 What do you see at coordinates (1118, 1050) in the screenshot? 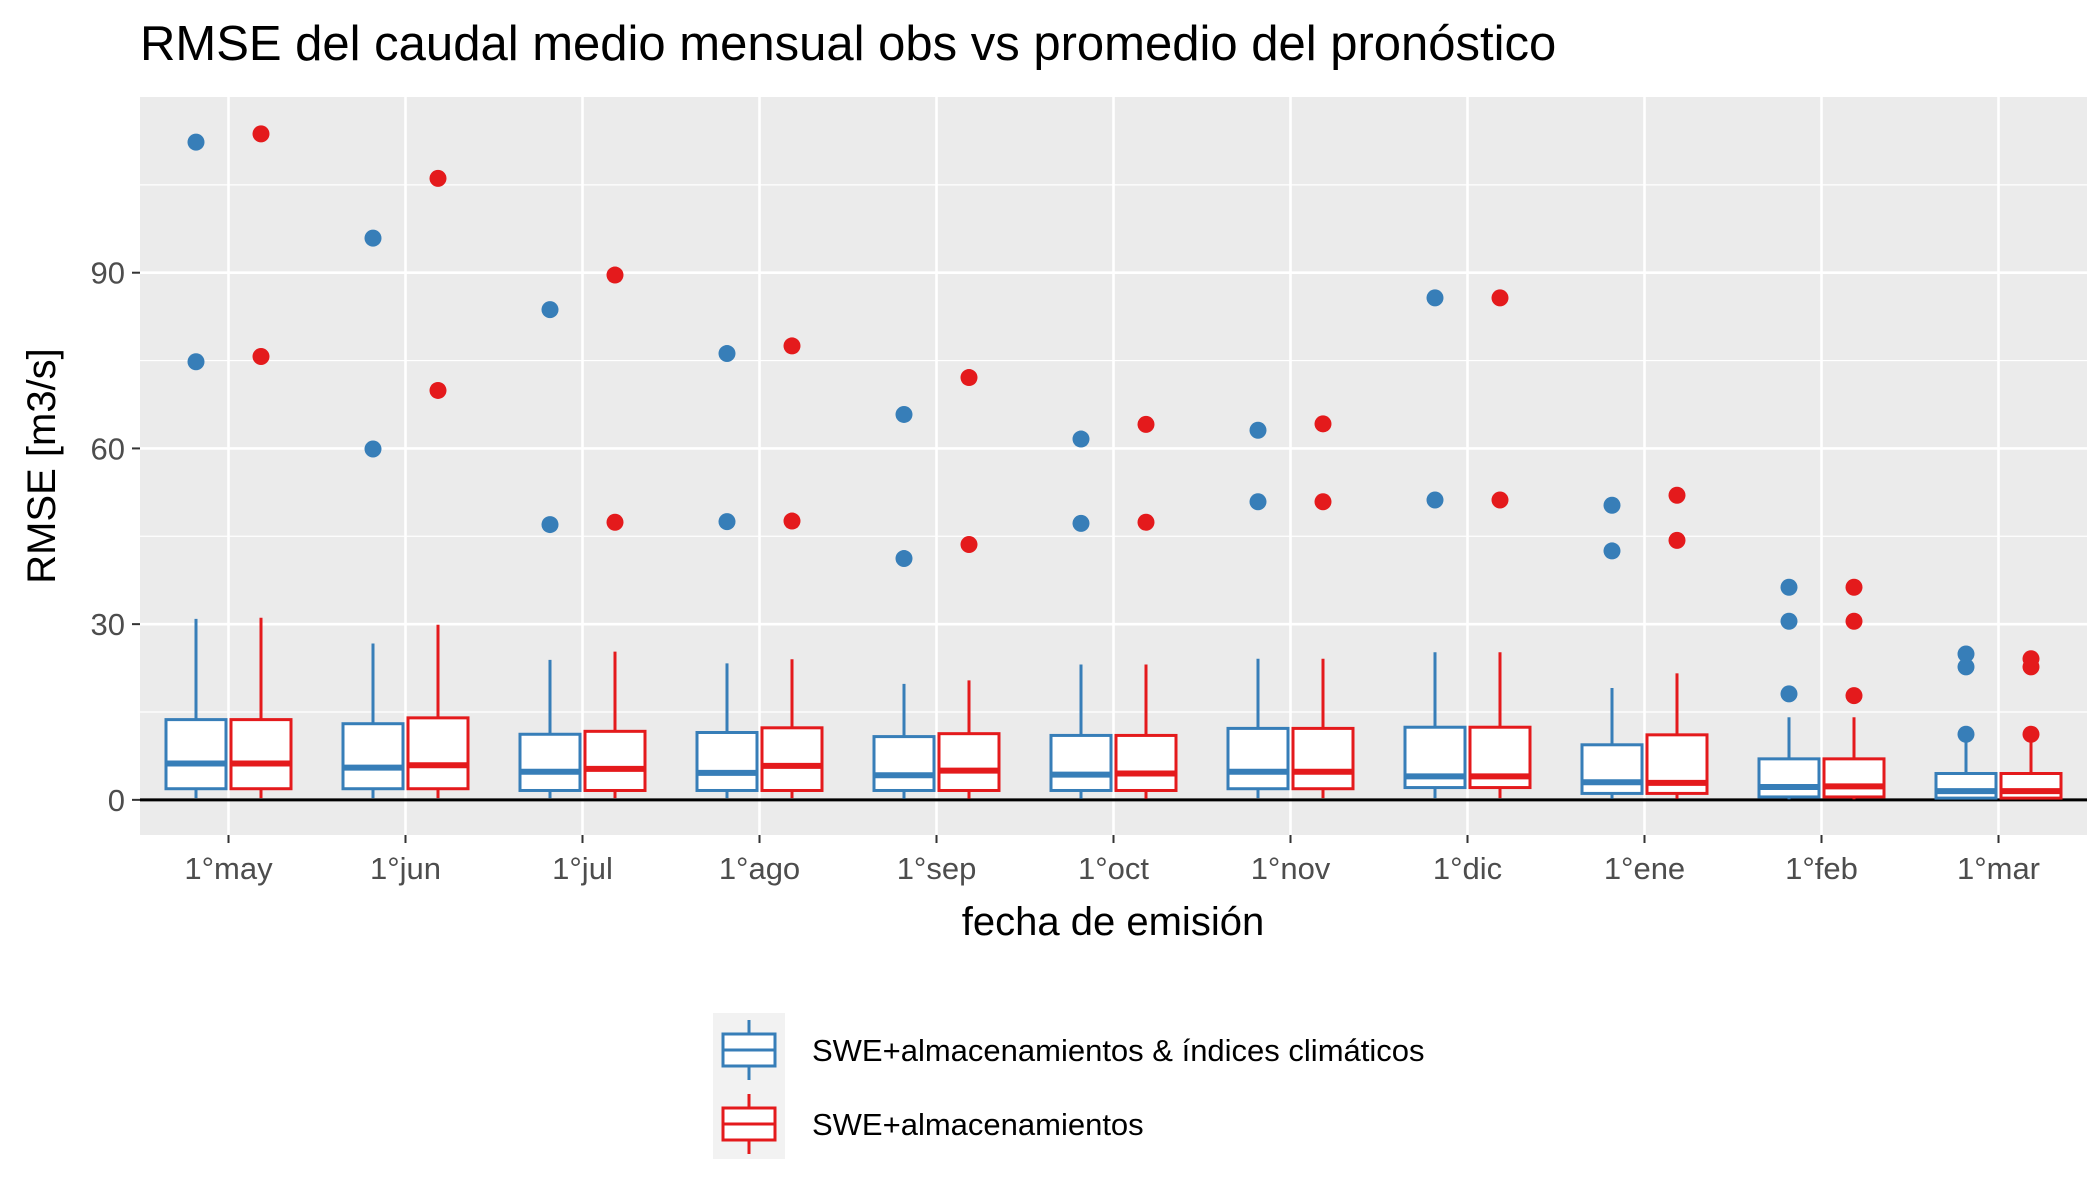
I see `legend-label: SWE+almacenamientos & índices climáticos` at bounding box center [1118, 1050].